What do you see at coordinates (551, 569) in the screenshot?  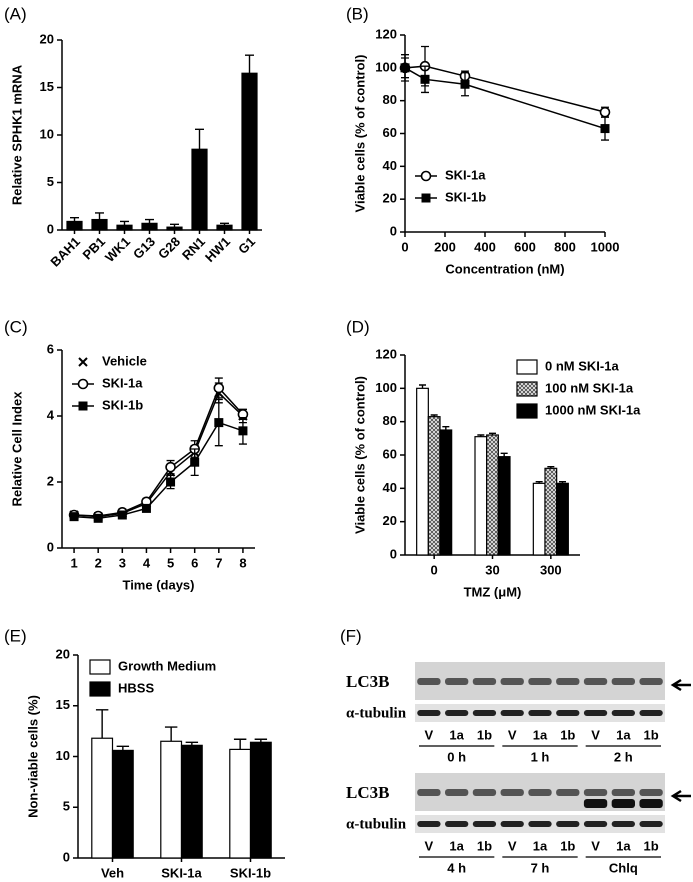 I see `x-tick-label: 300` at bounding box center [551, 569].